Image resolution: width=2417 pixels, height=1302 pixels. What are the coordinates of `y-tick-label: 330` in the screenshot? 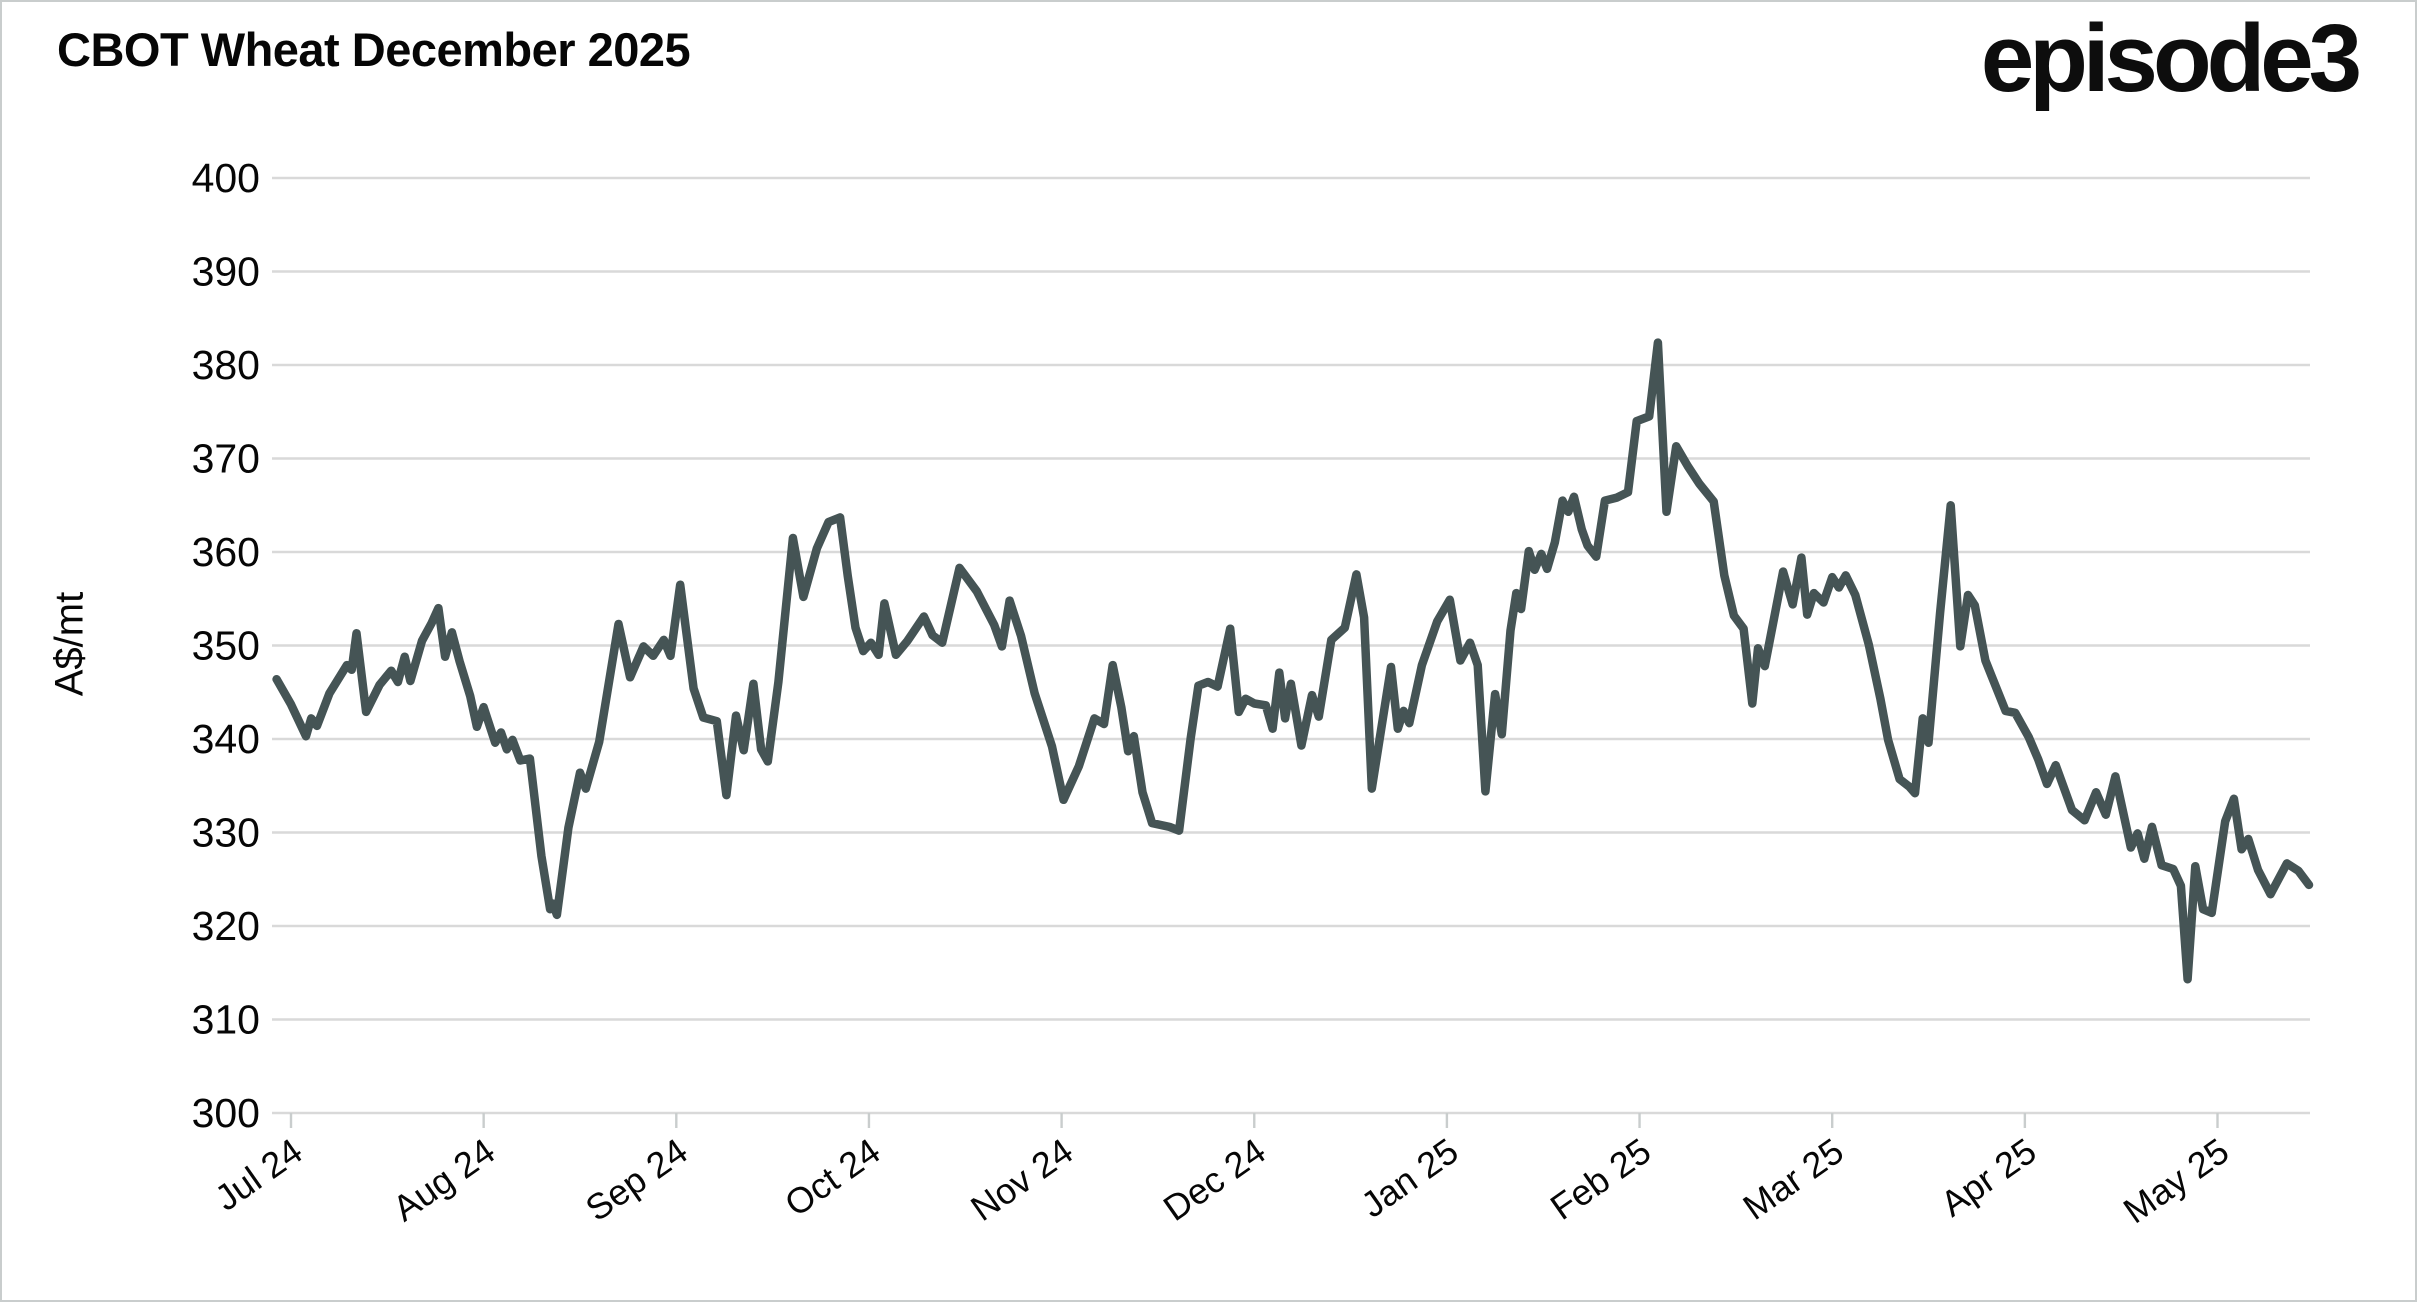 It's located at (226, 833).